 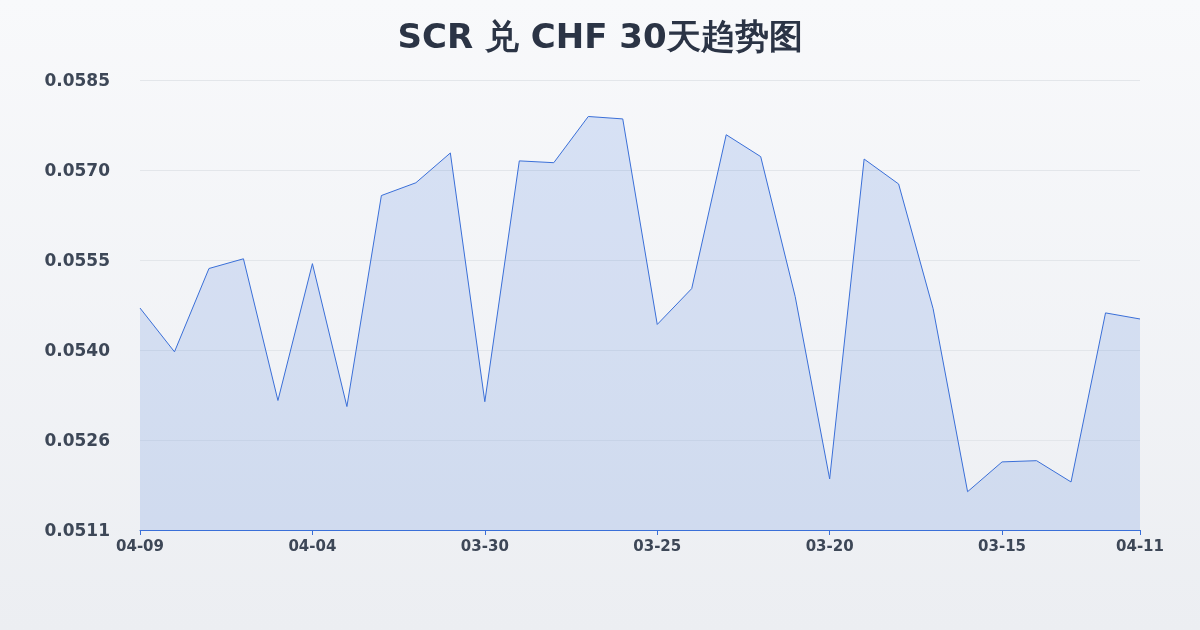 I want to click on x-tick-label: 04-09, so click(x=140, y=545).